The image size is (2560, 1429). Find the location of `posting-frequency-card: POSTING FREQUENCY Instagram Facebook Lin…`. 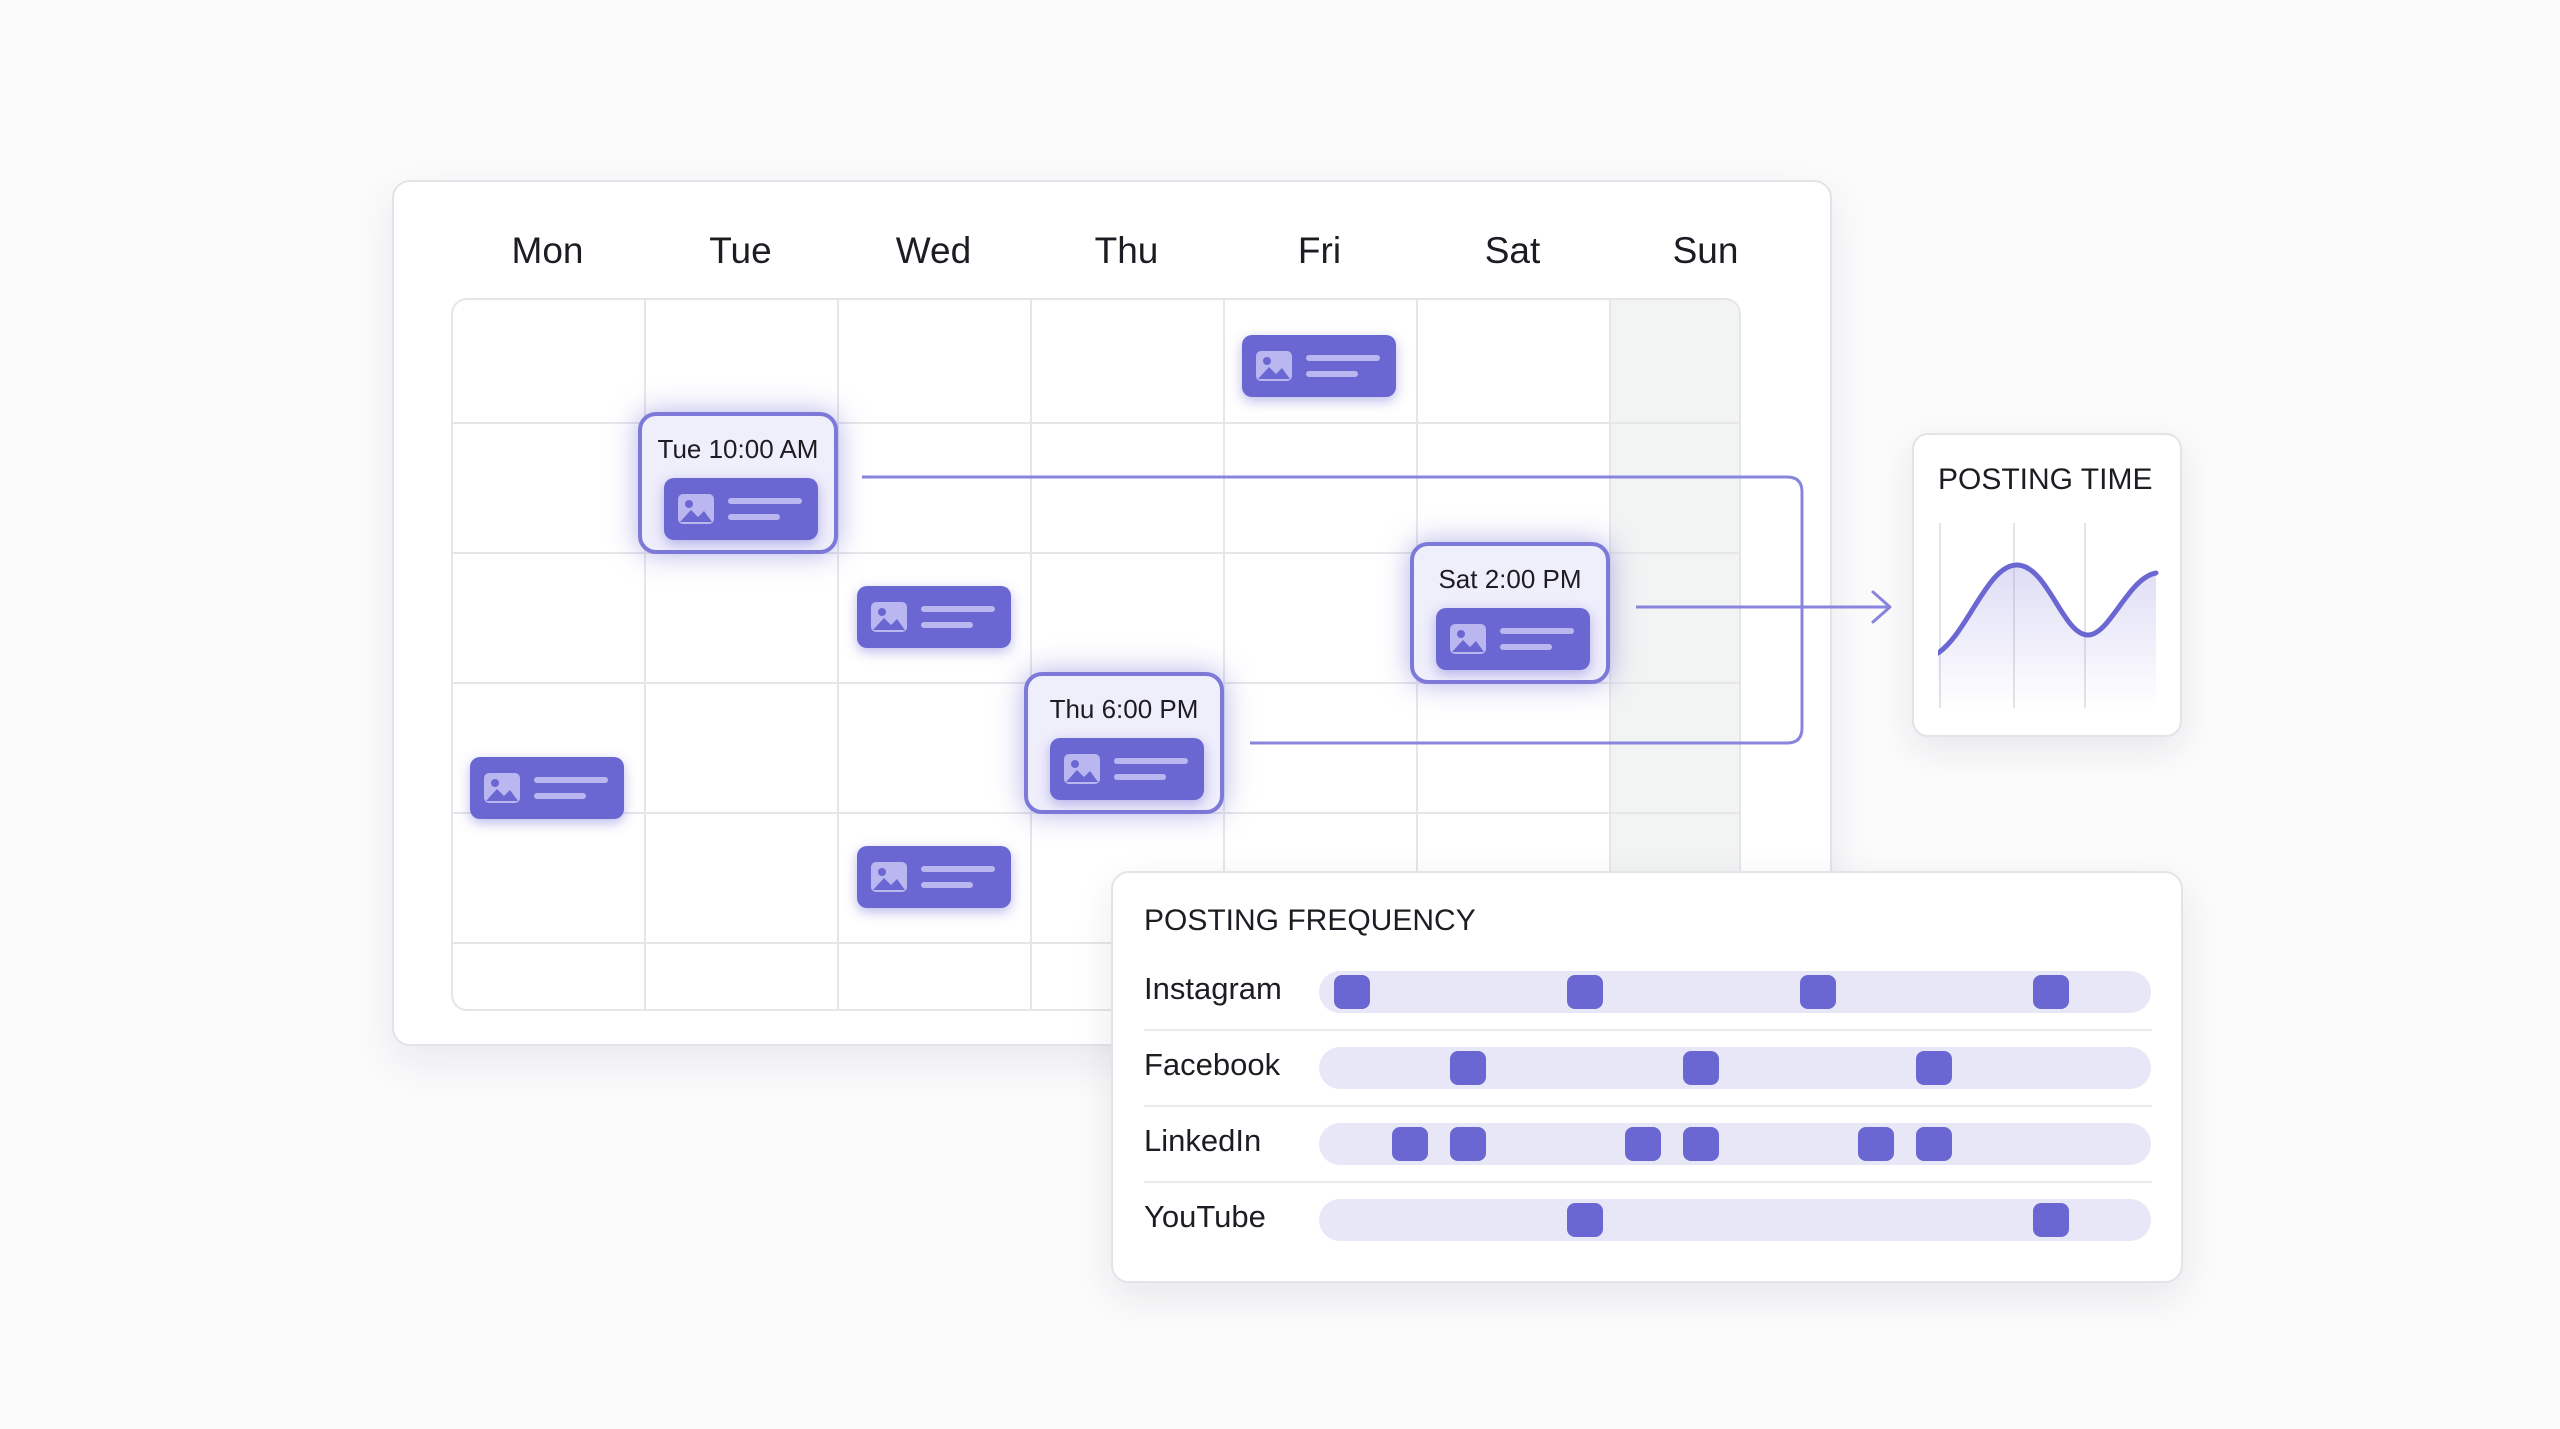

posting-frequency-card: POSTING FREQUENCY Instagram Facebook Lin… is located at coordinates (1647, 1077).